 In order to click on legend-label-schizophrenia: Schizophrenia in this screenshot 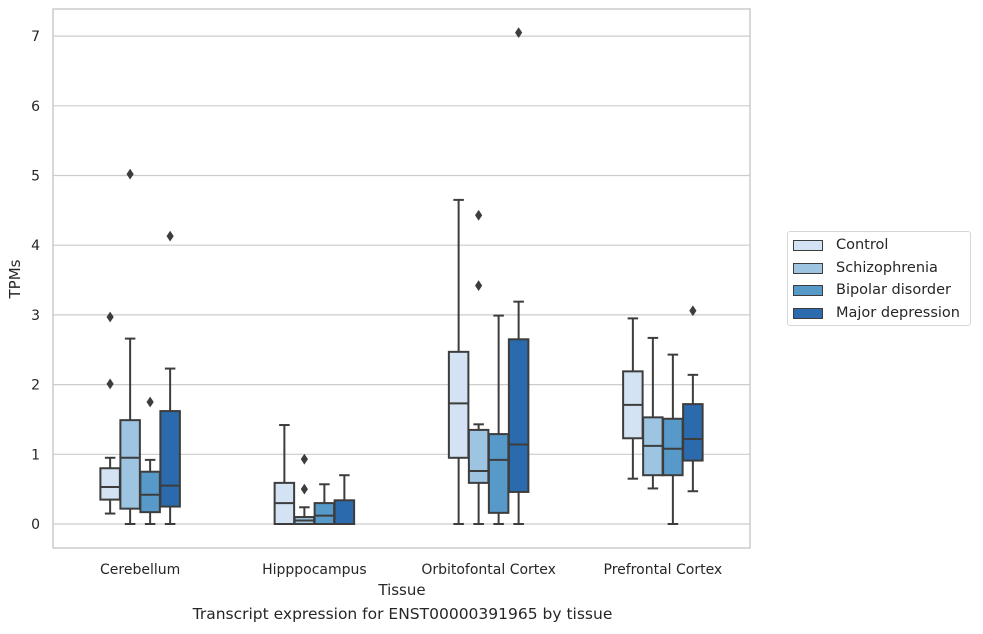, I will do `click(887, 268)`.